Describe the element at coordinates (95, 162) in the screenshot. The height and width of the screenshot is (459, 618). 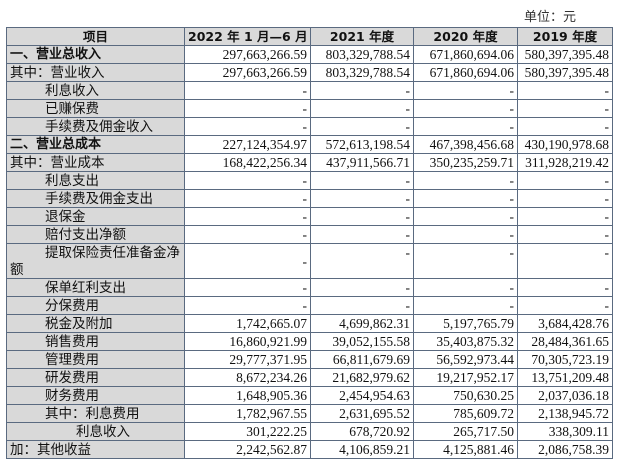
I see `row-label: 其中：营业成本` at that location.